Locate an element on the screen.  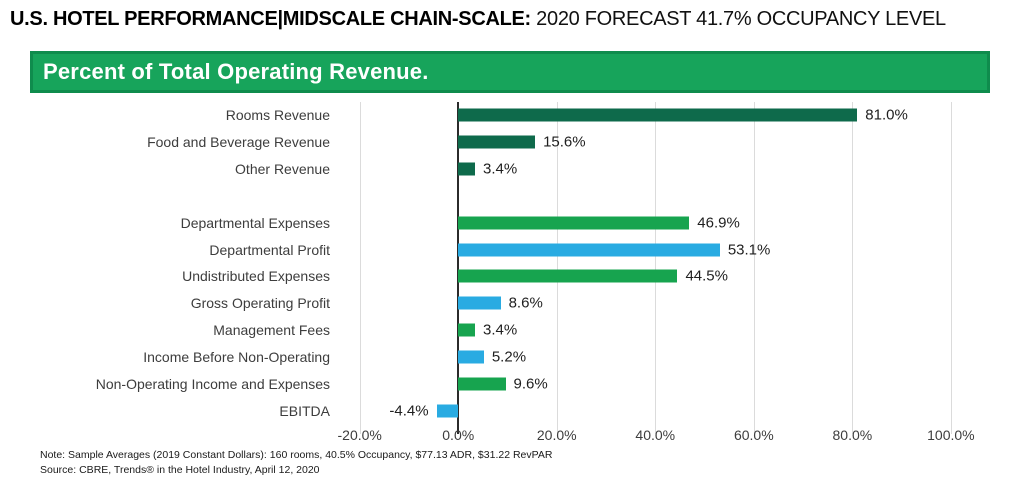
x-tick-label: 0.0% is located at coordinates (458, 435).